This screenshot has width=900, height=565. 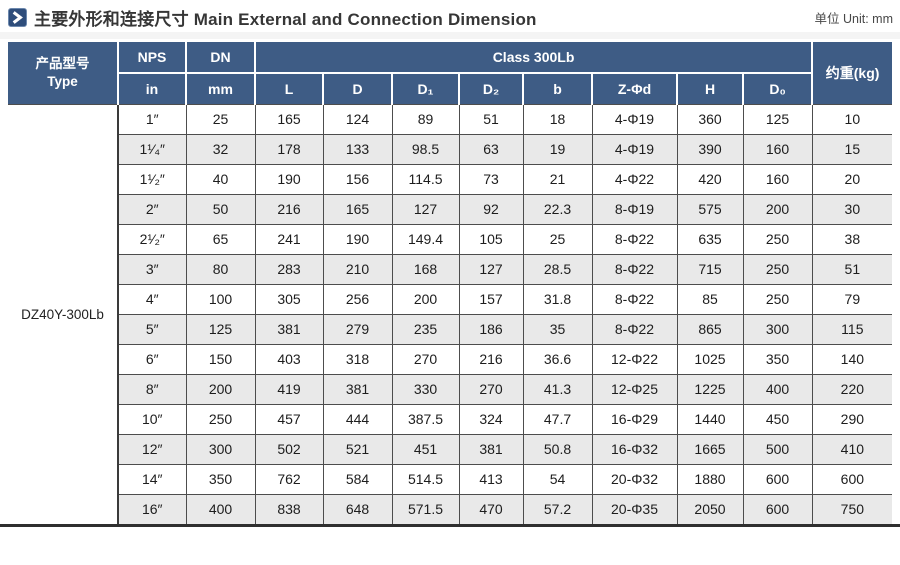 What do you see at coordinates (289, 299) in the screenshot?
I see `cell-L: 305` at bounding box center [289, 299].